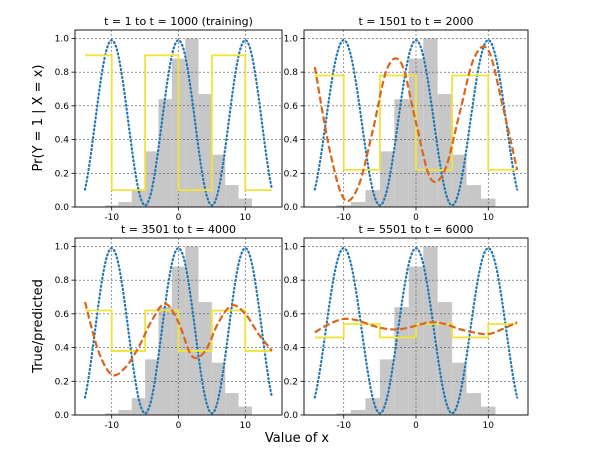  Describe the element at coordinates (38, 326) in the screenshot. I see `y-axis-label-bottom: True/predicted` at that location.